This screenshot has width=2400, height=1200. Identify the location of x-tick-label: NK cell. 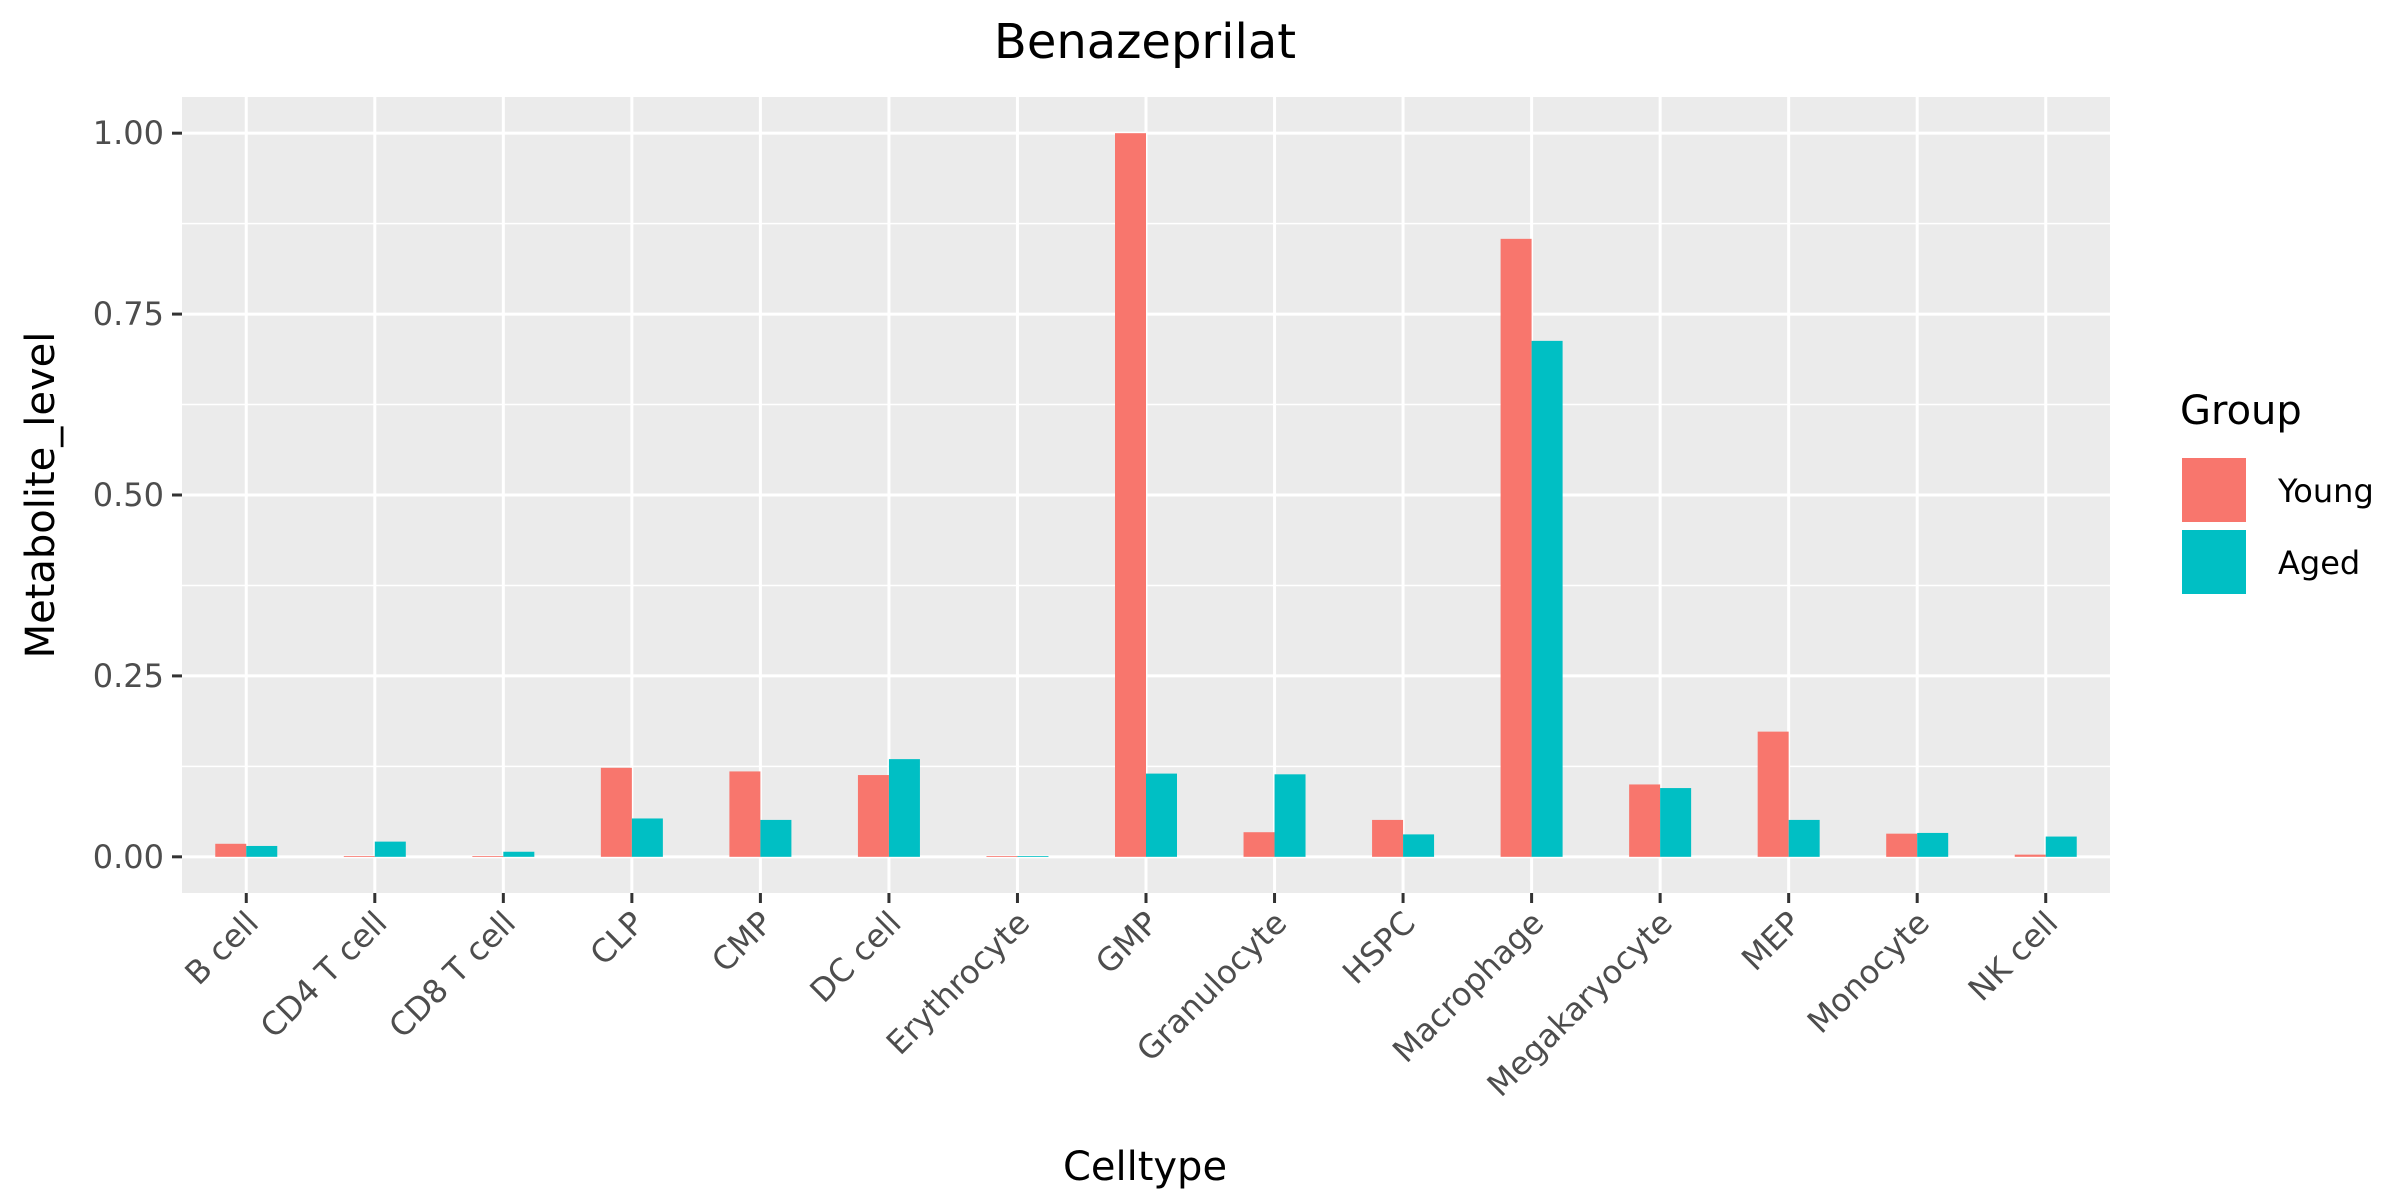
(2013, 956).